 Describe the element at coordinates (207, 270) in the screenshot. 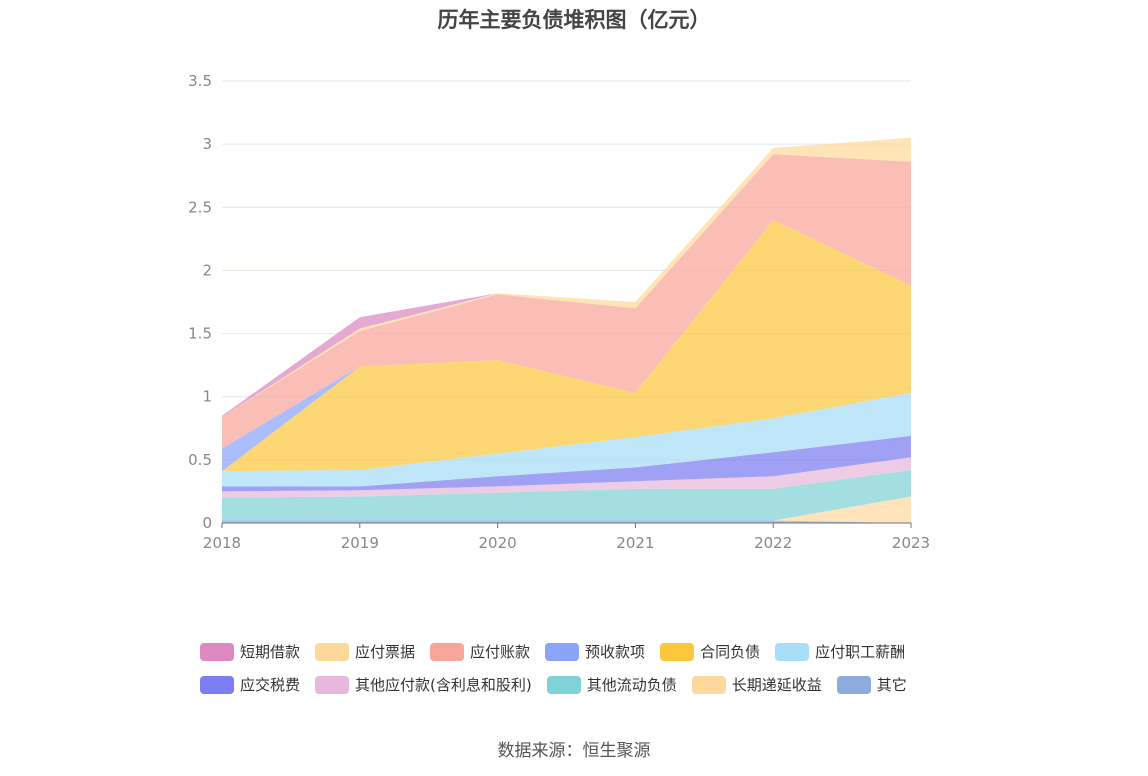

I see `y-tick-label: 2` at that location.